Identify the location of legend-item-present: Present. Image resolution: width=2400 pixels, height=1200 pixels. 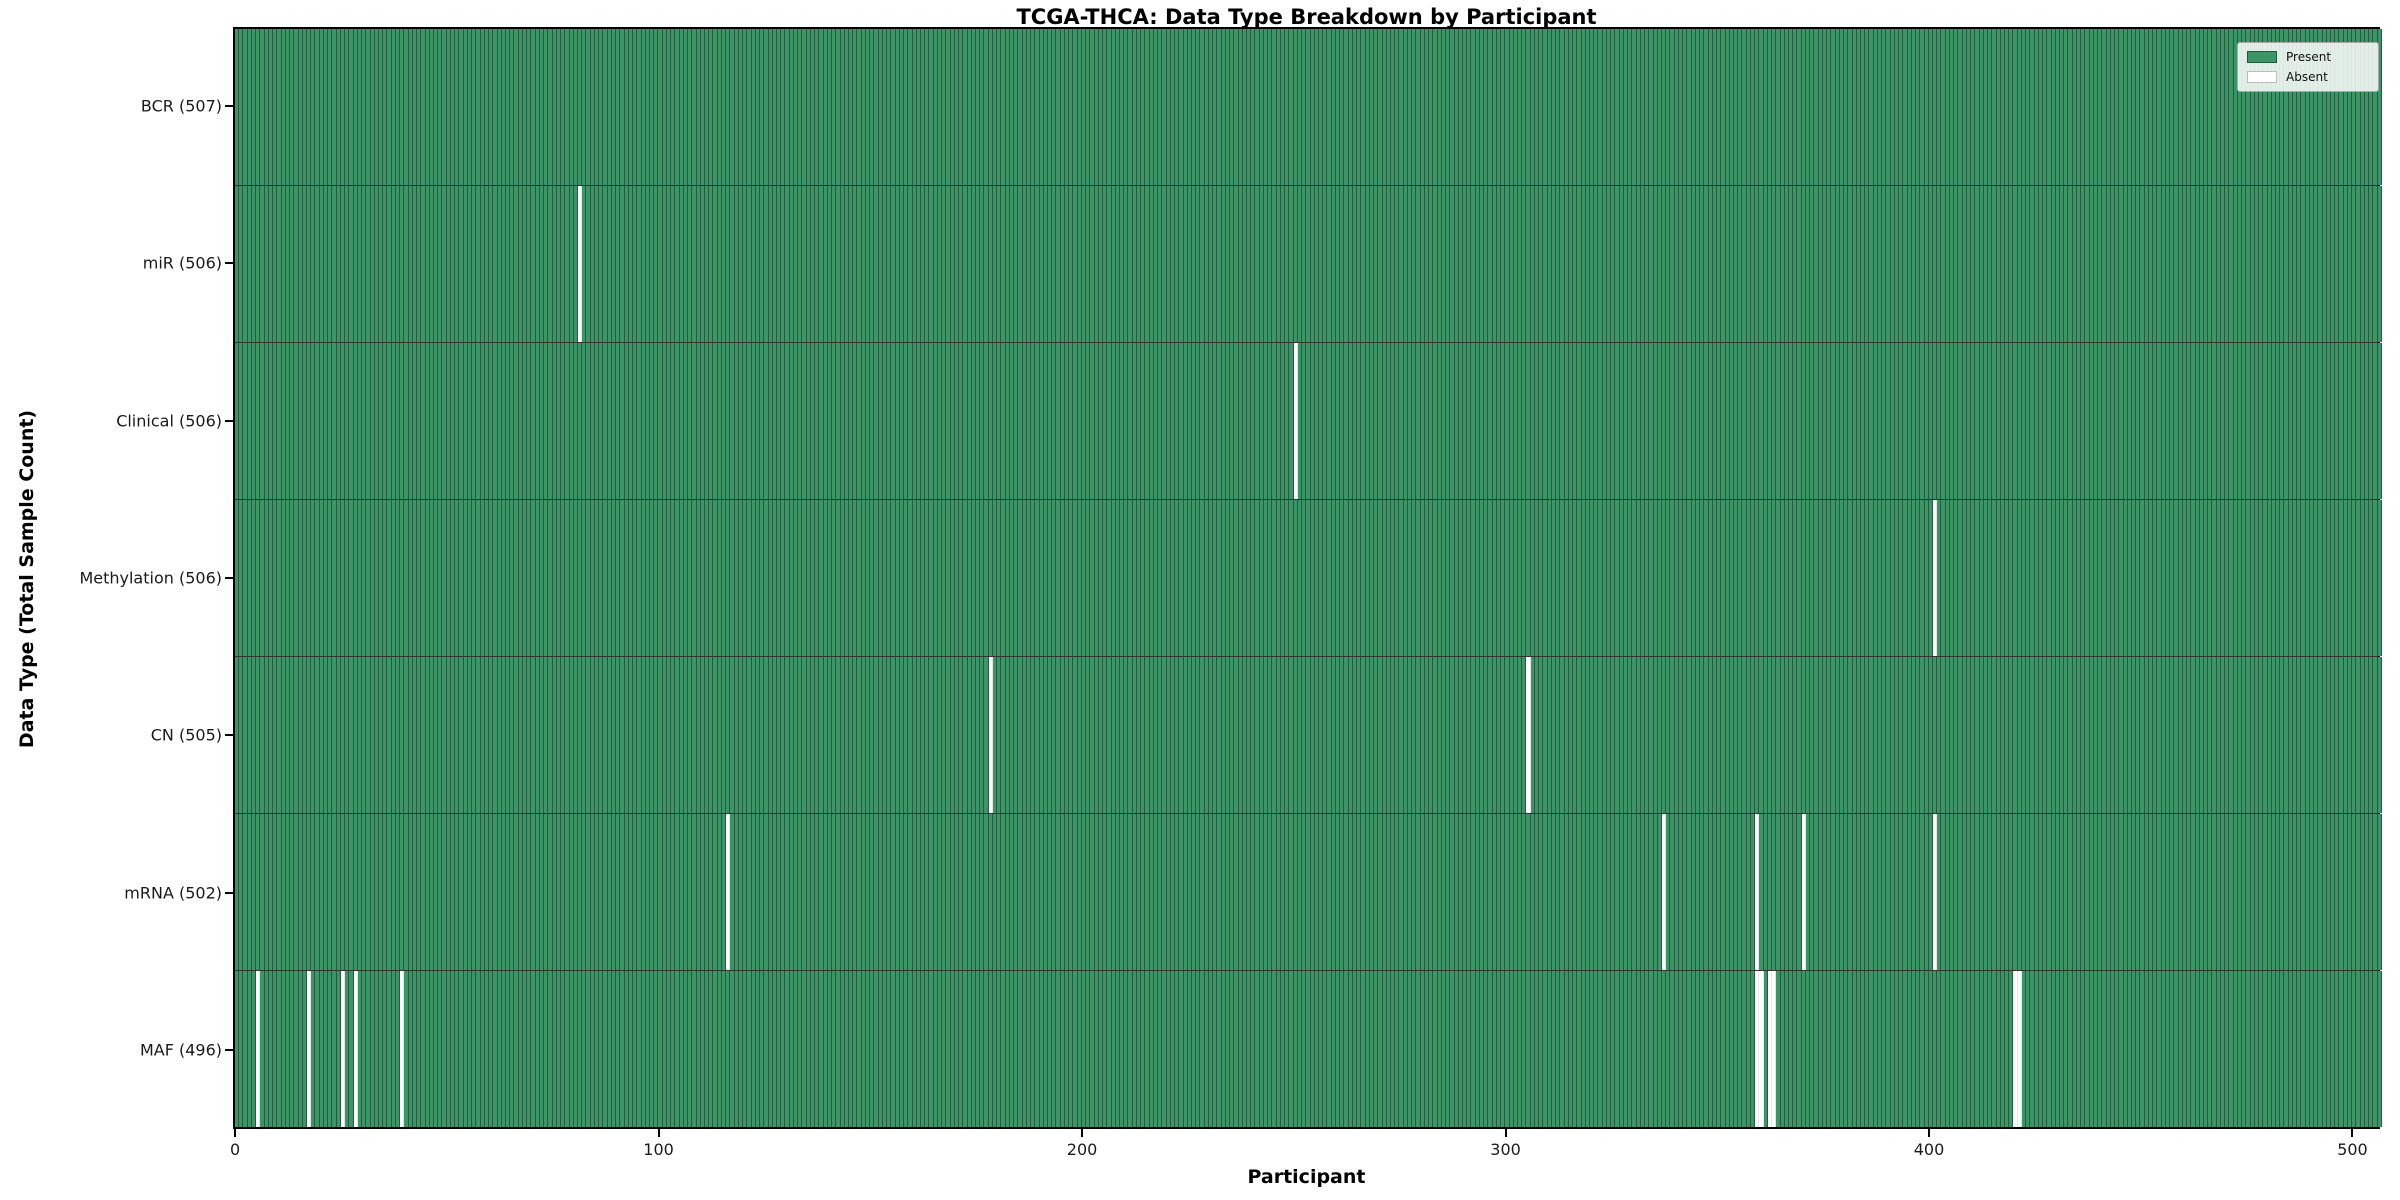
(2308, 57).